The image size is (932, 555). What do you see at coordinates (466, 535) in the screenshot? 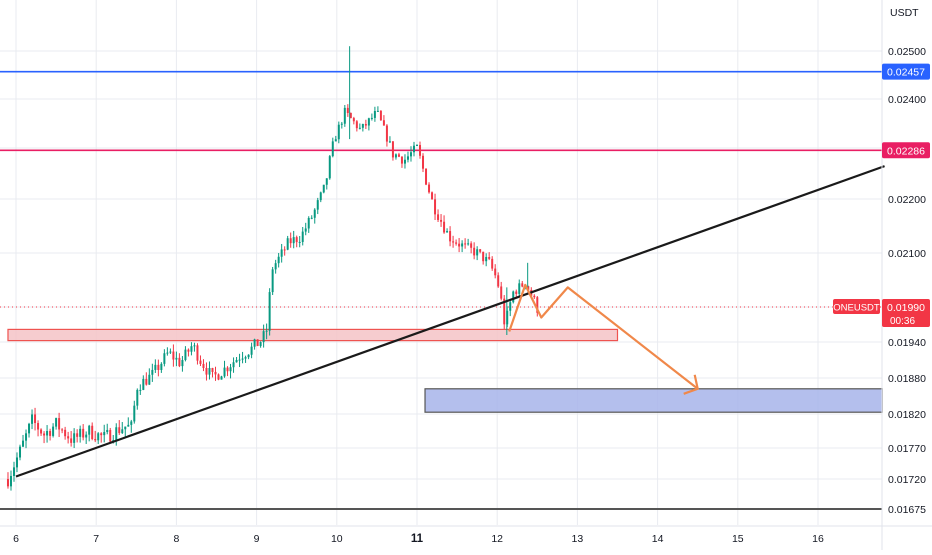
I see `time-axis: 6 7 8 9 10 11 12 13 14 15 16` at bounding box center [466, 535].